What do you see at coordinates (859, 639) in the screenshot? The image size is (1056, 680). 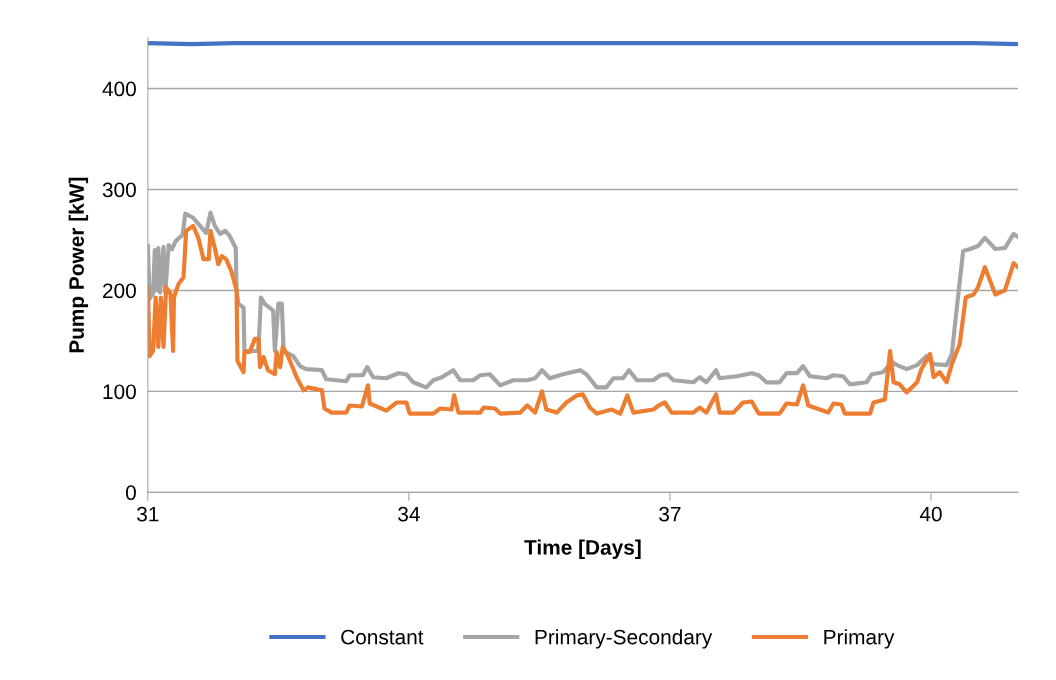 I see `legend-label: Primary` at bounding box center [859, 639].